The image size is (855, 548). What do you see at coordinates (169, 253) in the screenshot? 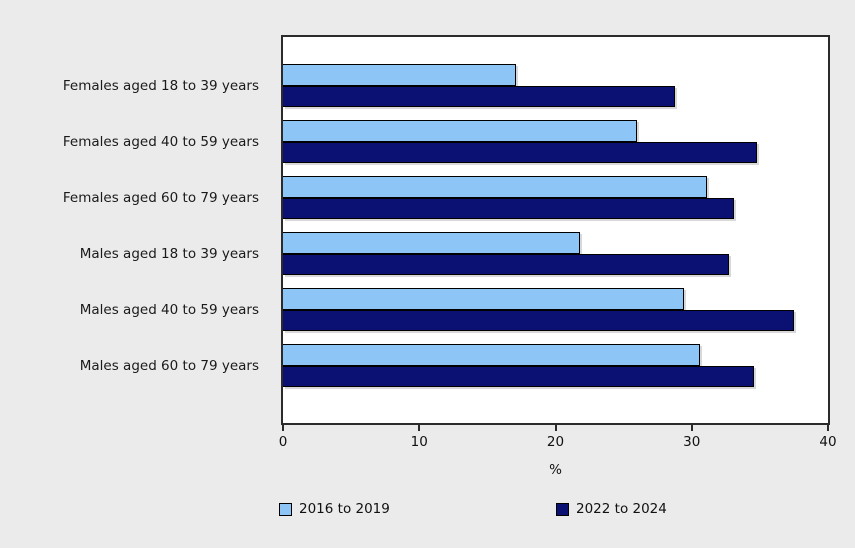
I see `category-label: Males aged 18 to 39 years` at bounding box center [169, 253].